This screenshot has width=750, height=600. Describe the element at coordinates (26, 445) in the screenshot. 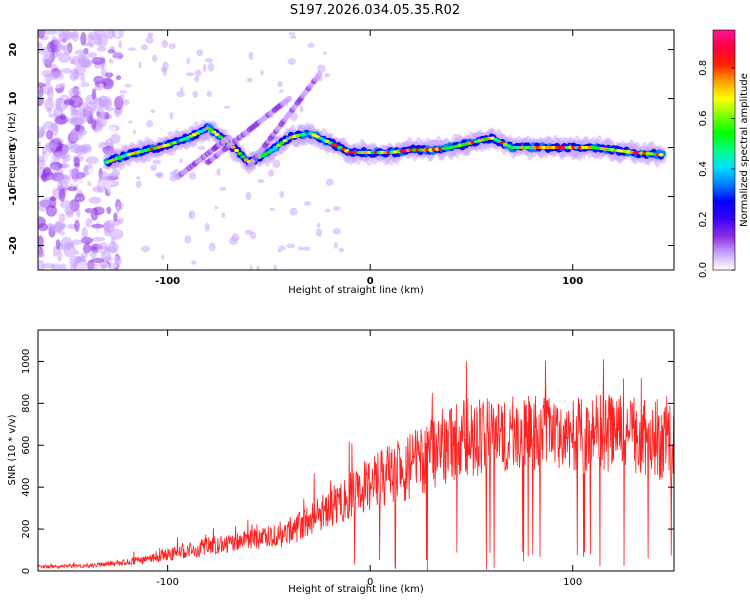

I see `snr-ytick-label: 600` at that location.